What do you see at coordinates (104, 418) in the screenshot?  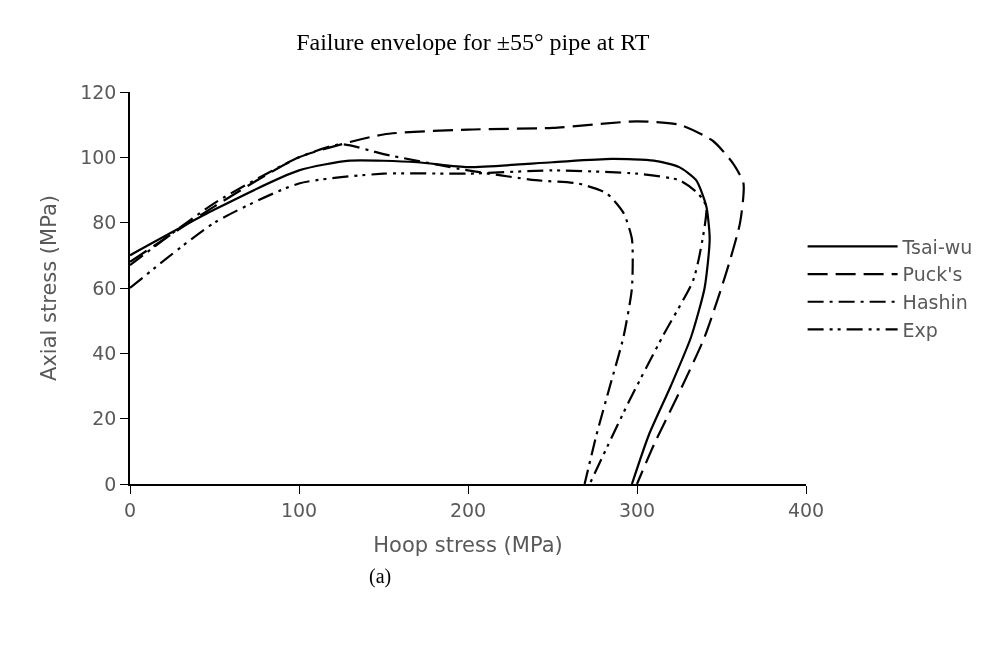 I see `y-tick-label: 20` at bounding box center [104, 418].